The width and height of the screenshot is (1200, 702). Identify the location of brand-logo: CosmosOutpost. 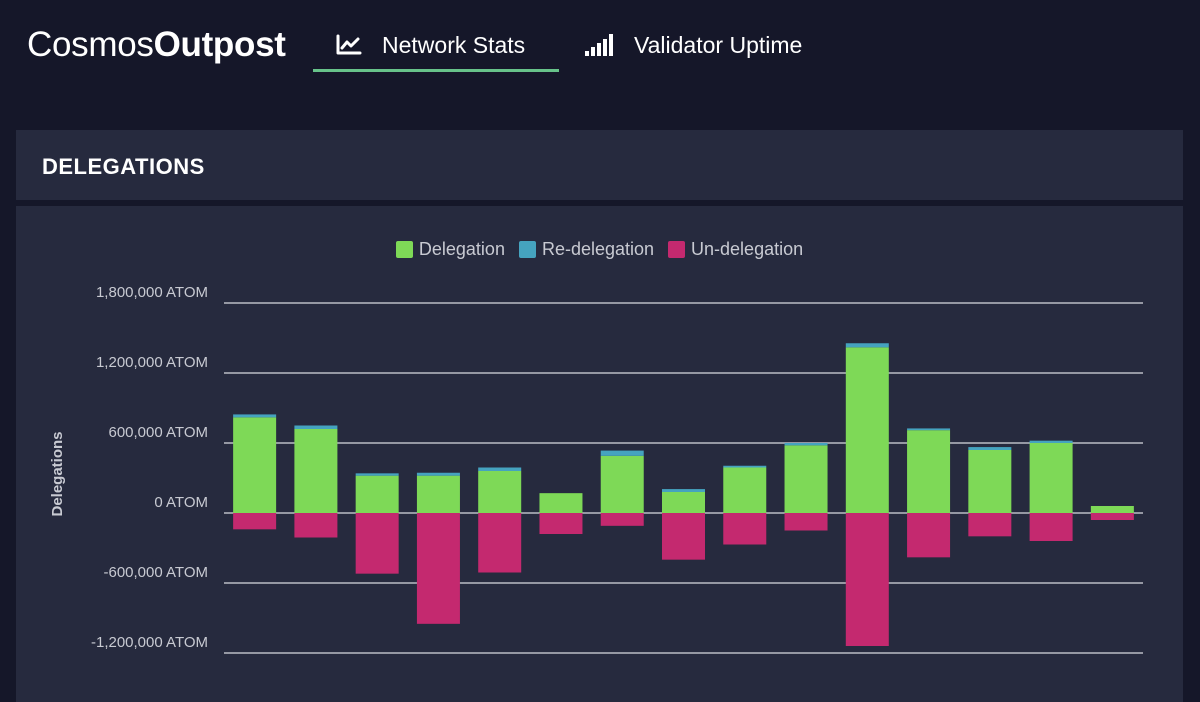
(156, 45).